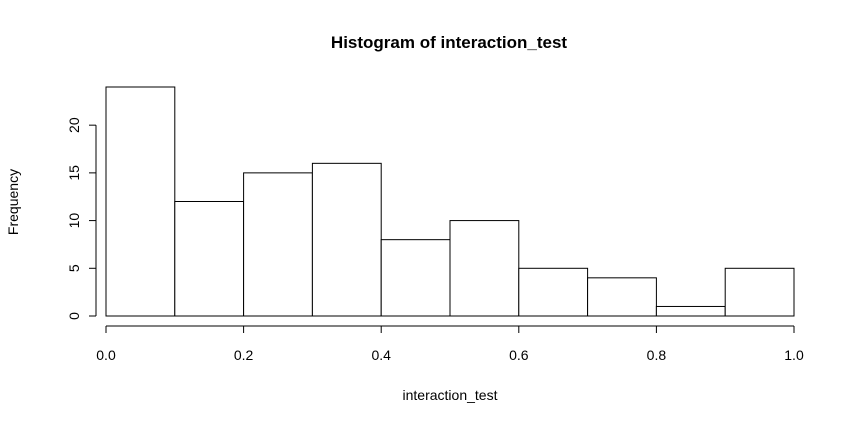 The image size is (862, 424). What do you see at coordinates (74, 125) in the screenshot?
I see `y-tick-label: 20` at bounding box center [74, 125].